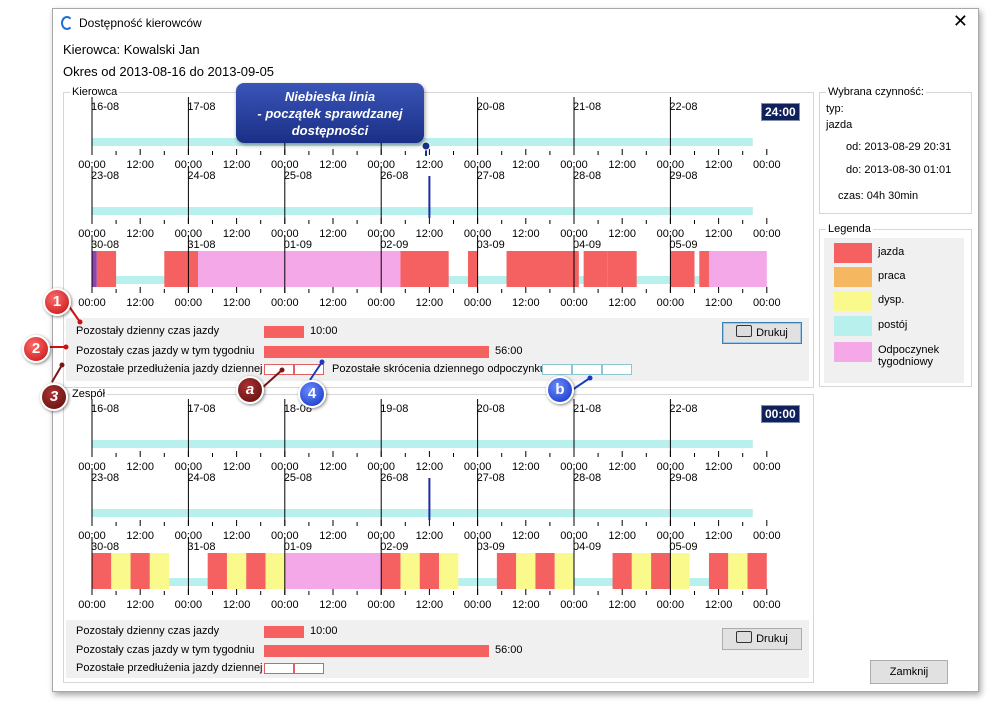  I want to click on team-weekly-drive-bar, so click(376, 651).